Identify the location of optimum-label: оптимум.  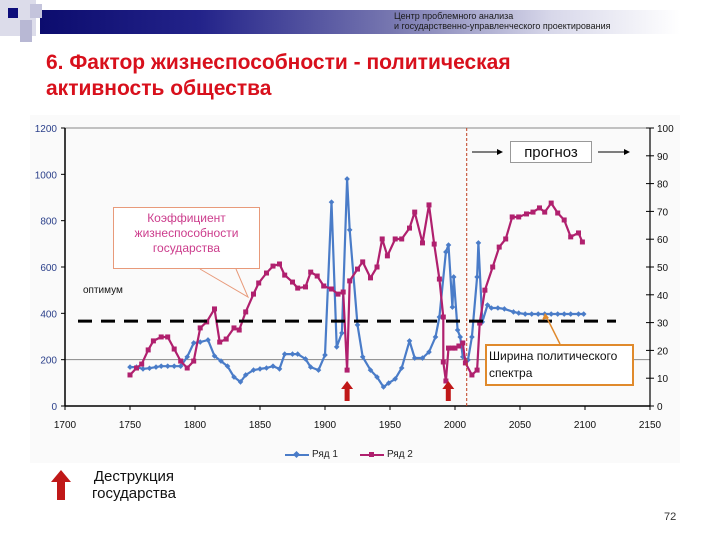
(103, 290).